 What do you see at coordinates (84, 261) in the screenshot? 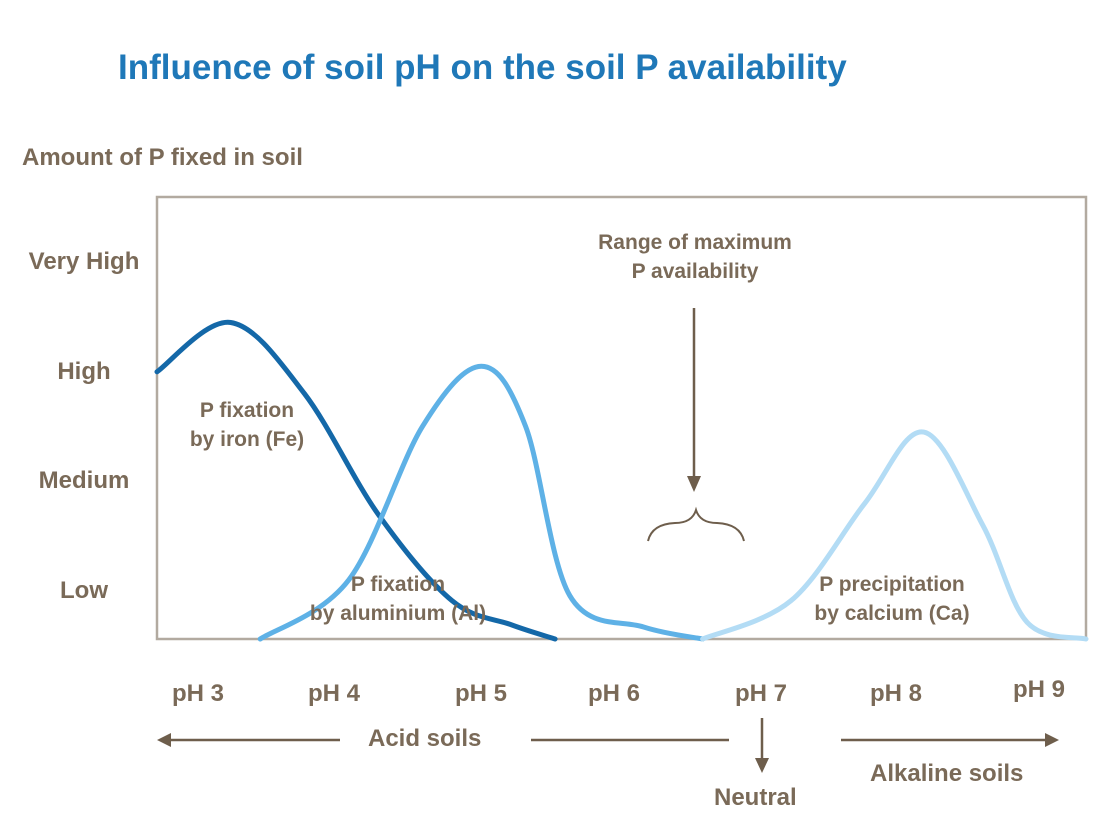
I see `y-tick-very-high: Very High` at bounding box center [84, 261].